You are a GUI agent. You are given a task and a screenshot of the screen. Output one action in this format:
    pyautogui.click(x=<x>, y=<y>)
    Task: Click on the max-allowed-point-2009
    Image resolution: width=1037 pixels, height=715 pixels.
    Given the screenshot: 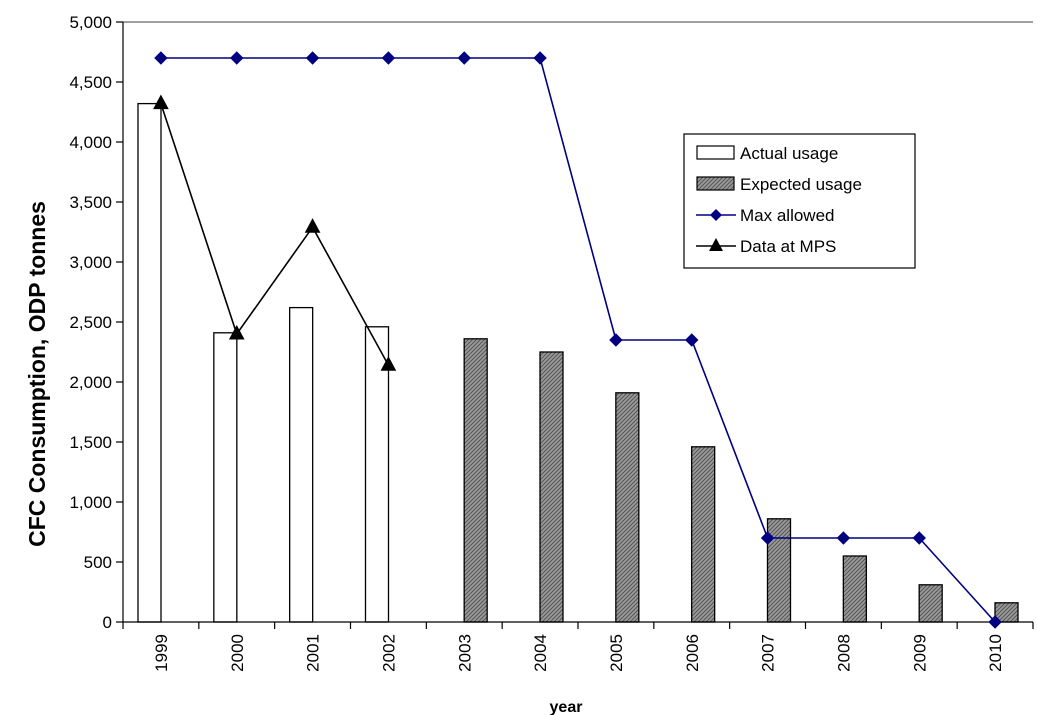 What is the action you would take?
    pyautogui.click(x=919, y=538)
    